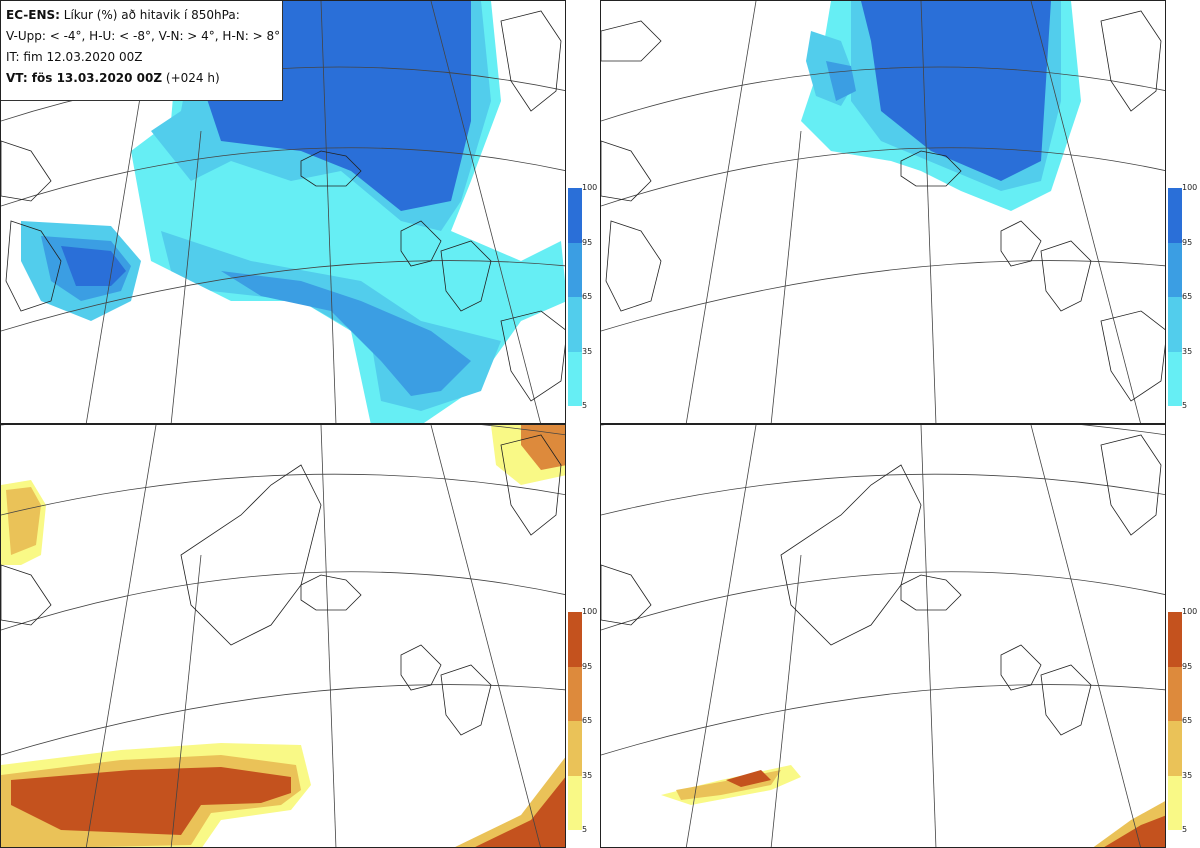 Image resolution: width=1200 pixels, height=848 pixels. I want to click on colorbar-warm: 5 35 65 95 100, so click(588, 721).